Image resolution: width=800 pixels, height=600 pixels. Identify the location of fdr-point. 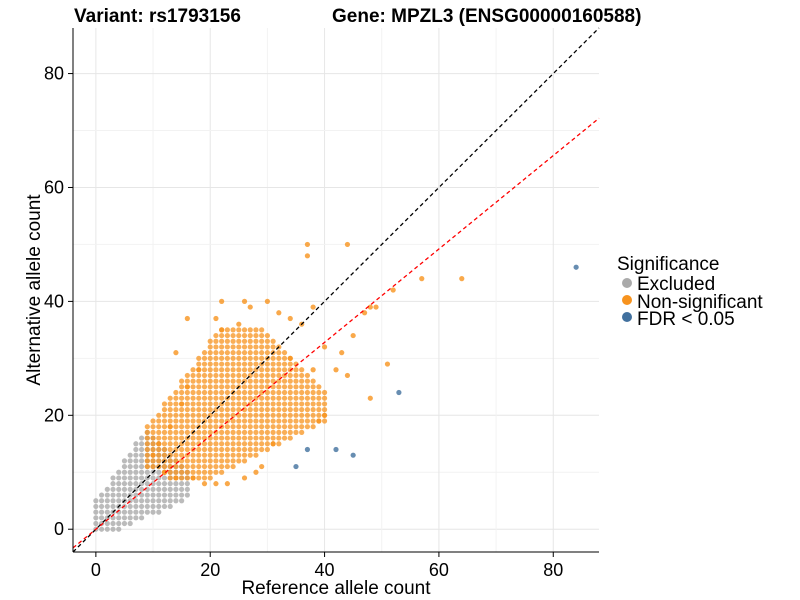
(399, 392).